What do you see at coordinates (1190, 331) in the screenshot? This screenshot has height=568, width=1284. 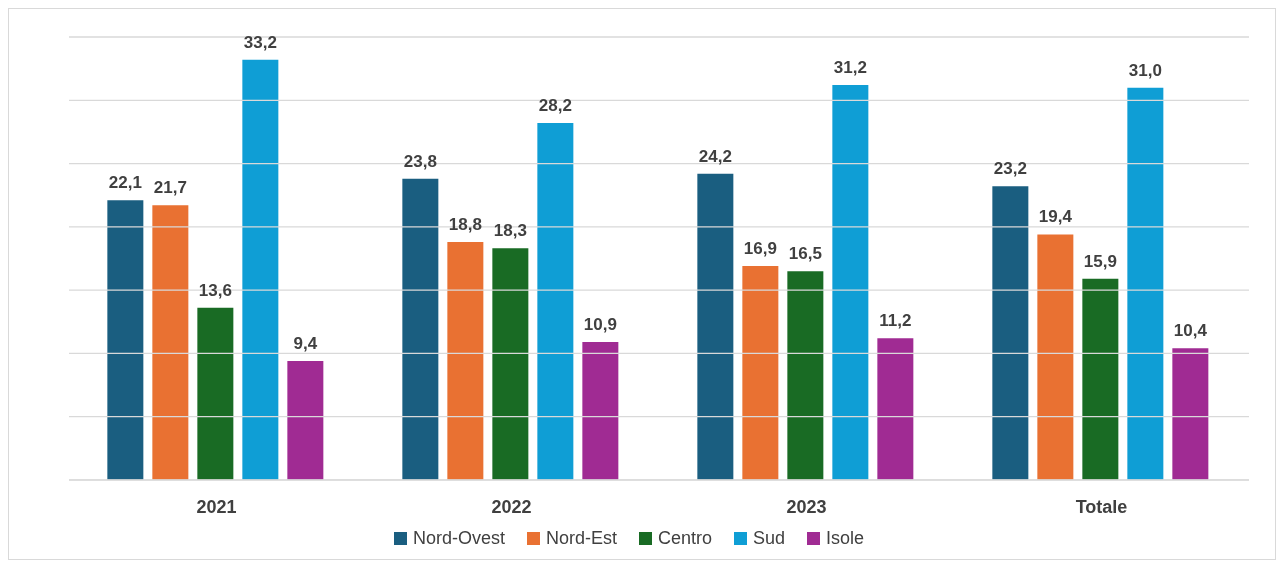 I see `data-label: 10,4` at bounding box center [1190, 331].